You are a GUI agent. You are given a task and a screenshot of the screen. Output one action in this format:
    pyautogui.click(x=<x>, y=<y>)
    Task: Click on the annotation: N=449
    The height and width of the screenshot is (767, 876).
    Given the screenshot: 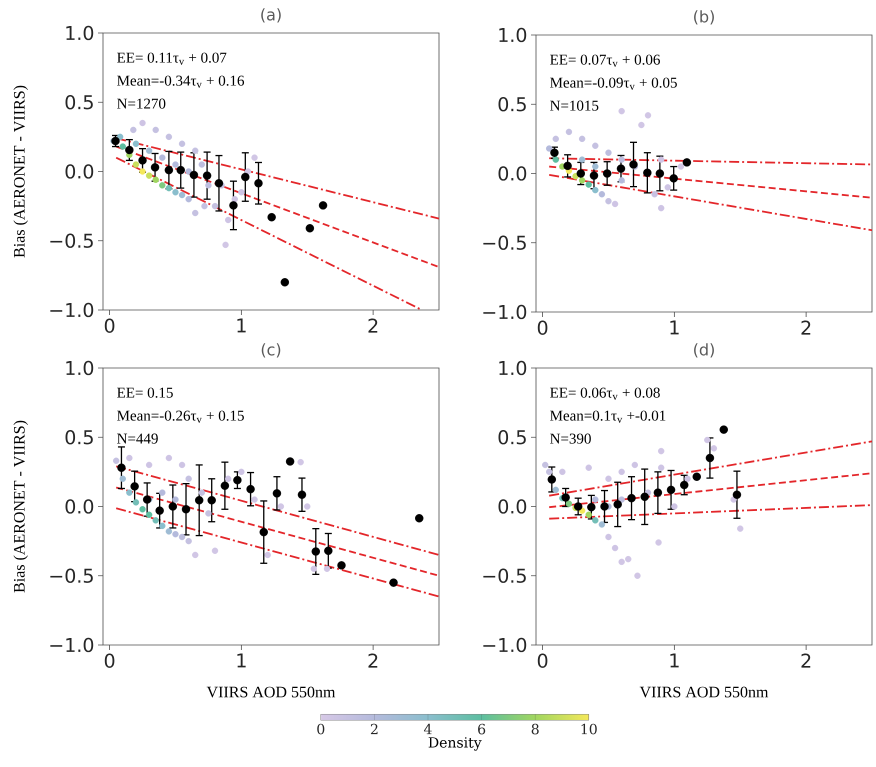 What is the action you would take?
    pyautogui.click(x=137, y=439)
    